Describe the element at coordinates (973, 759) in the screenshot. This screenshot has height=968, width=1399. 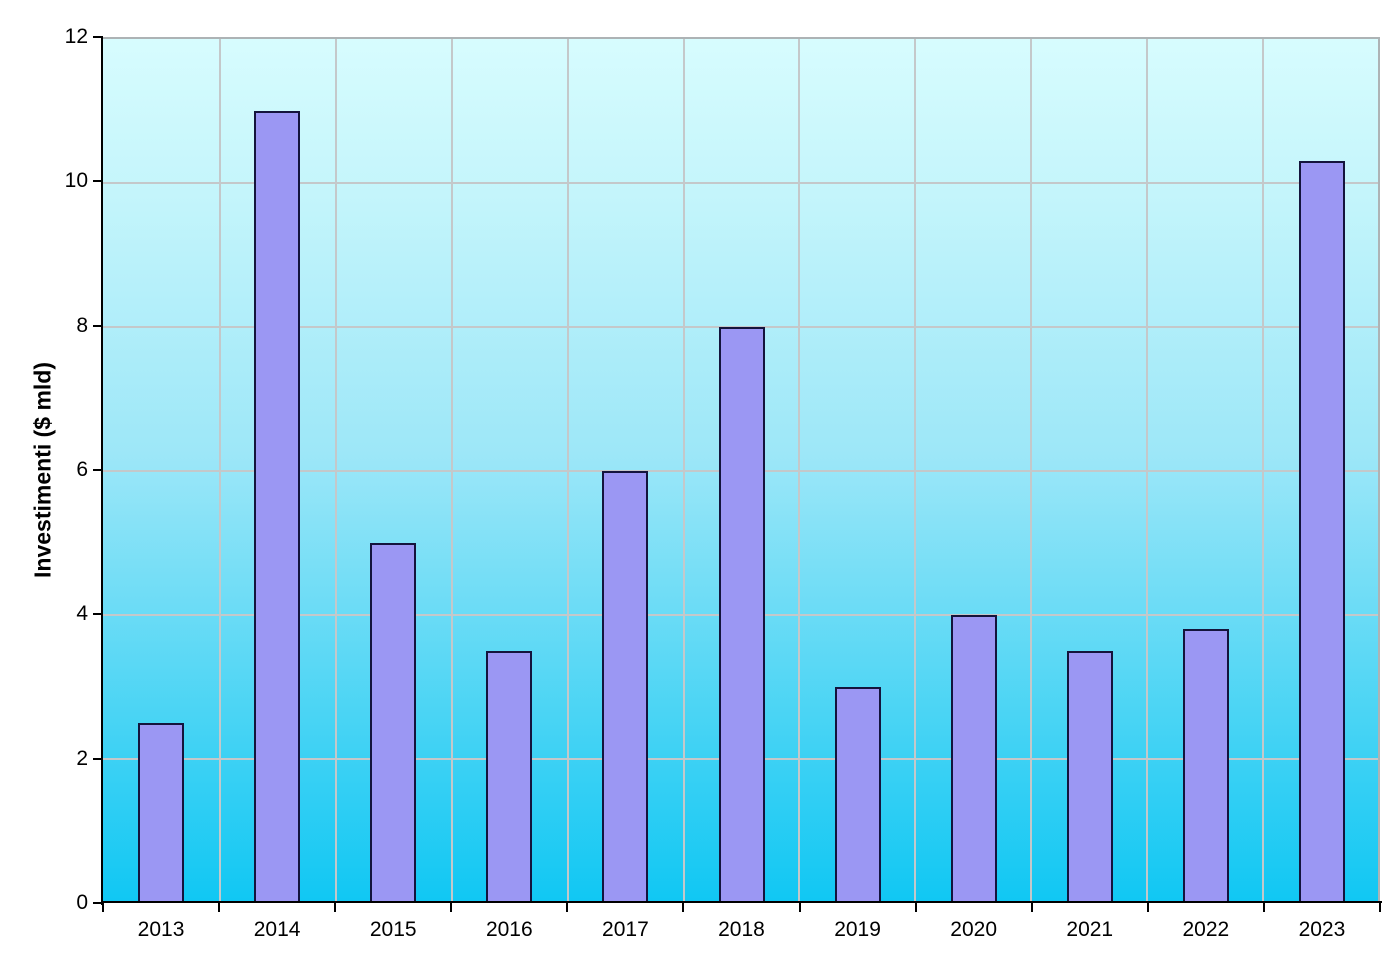
I see `bar-2020` at that location.